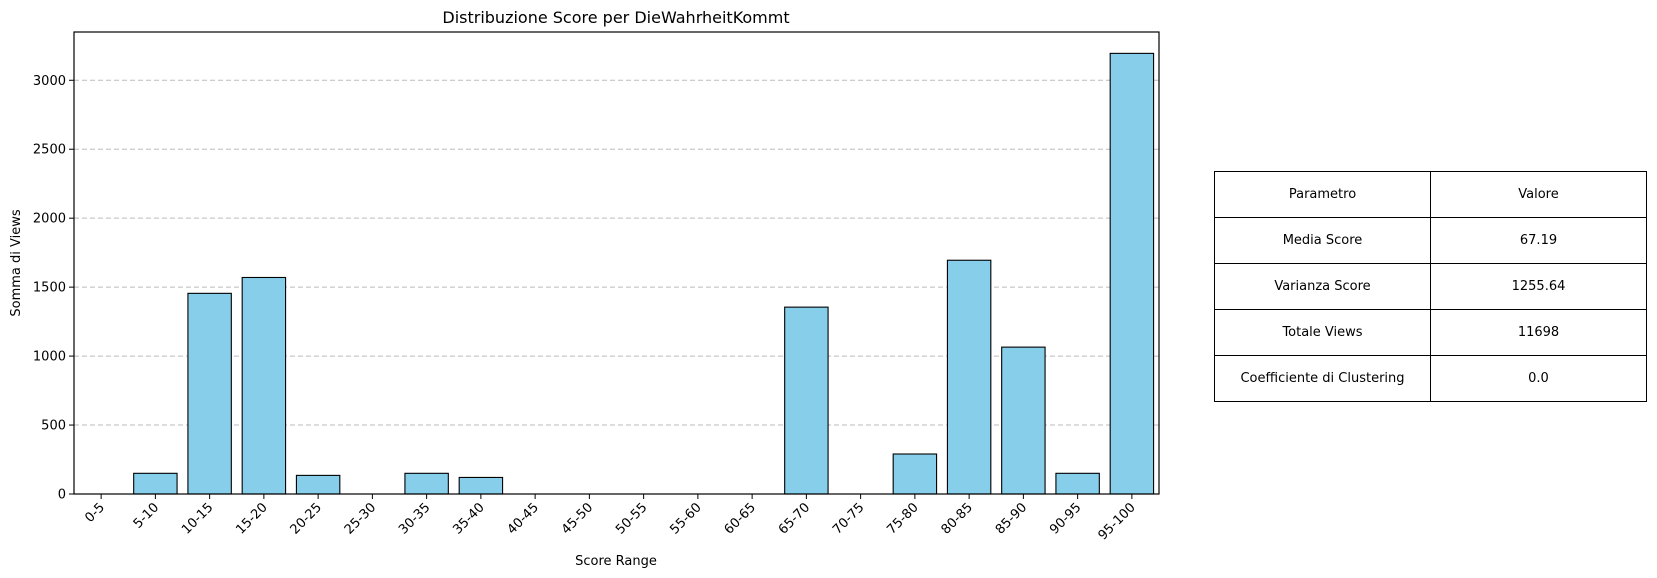  I want to click on x-tick-label: 10-15, so click(197, 518).